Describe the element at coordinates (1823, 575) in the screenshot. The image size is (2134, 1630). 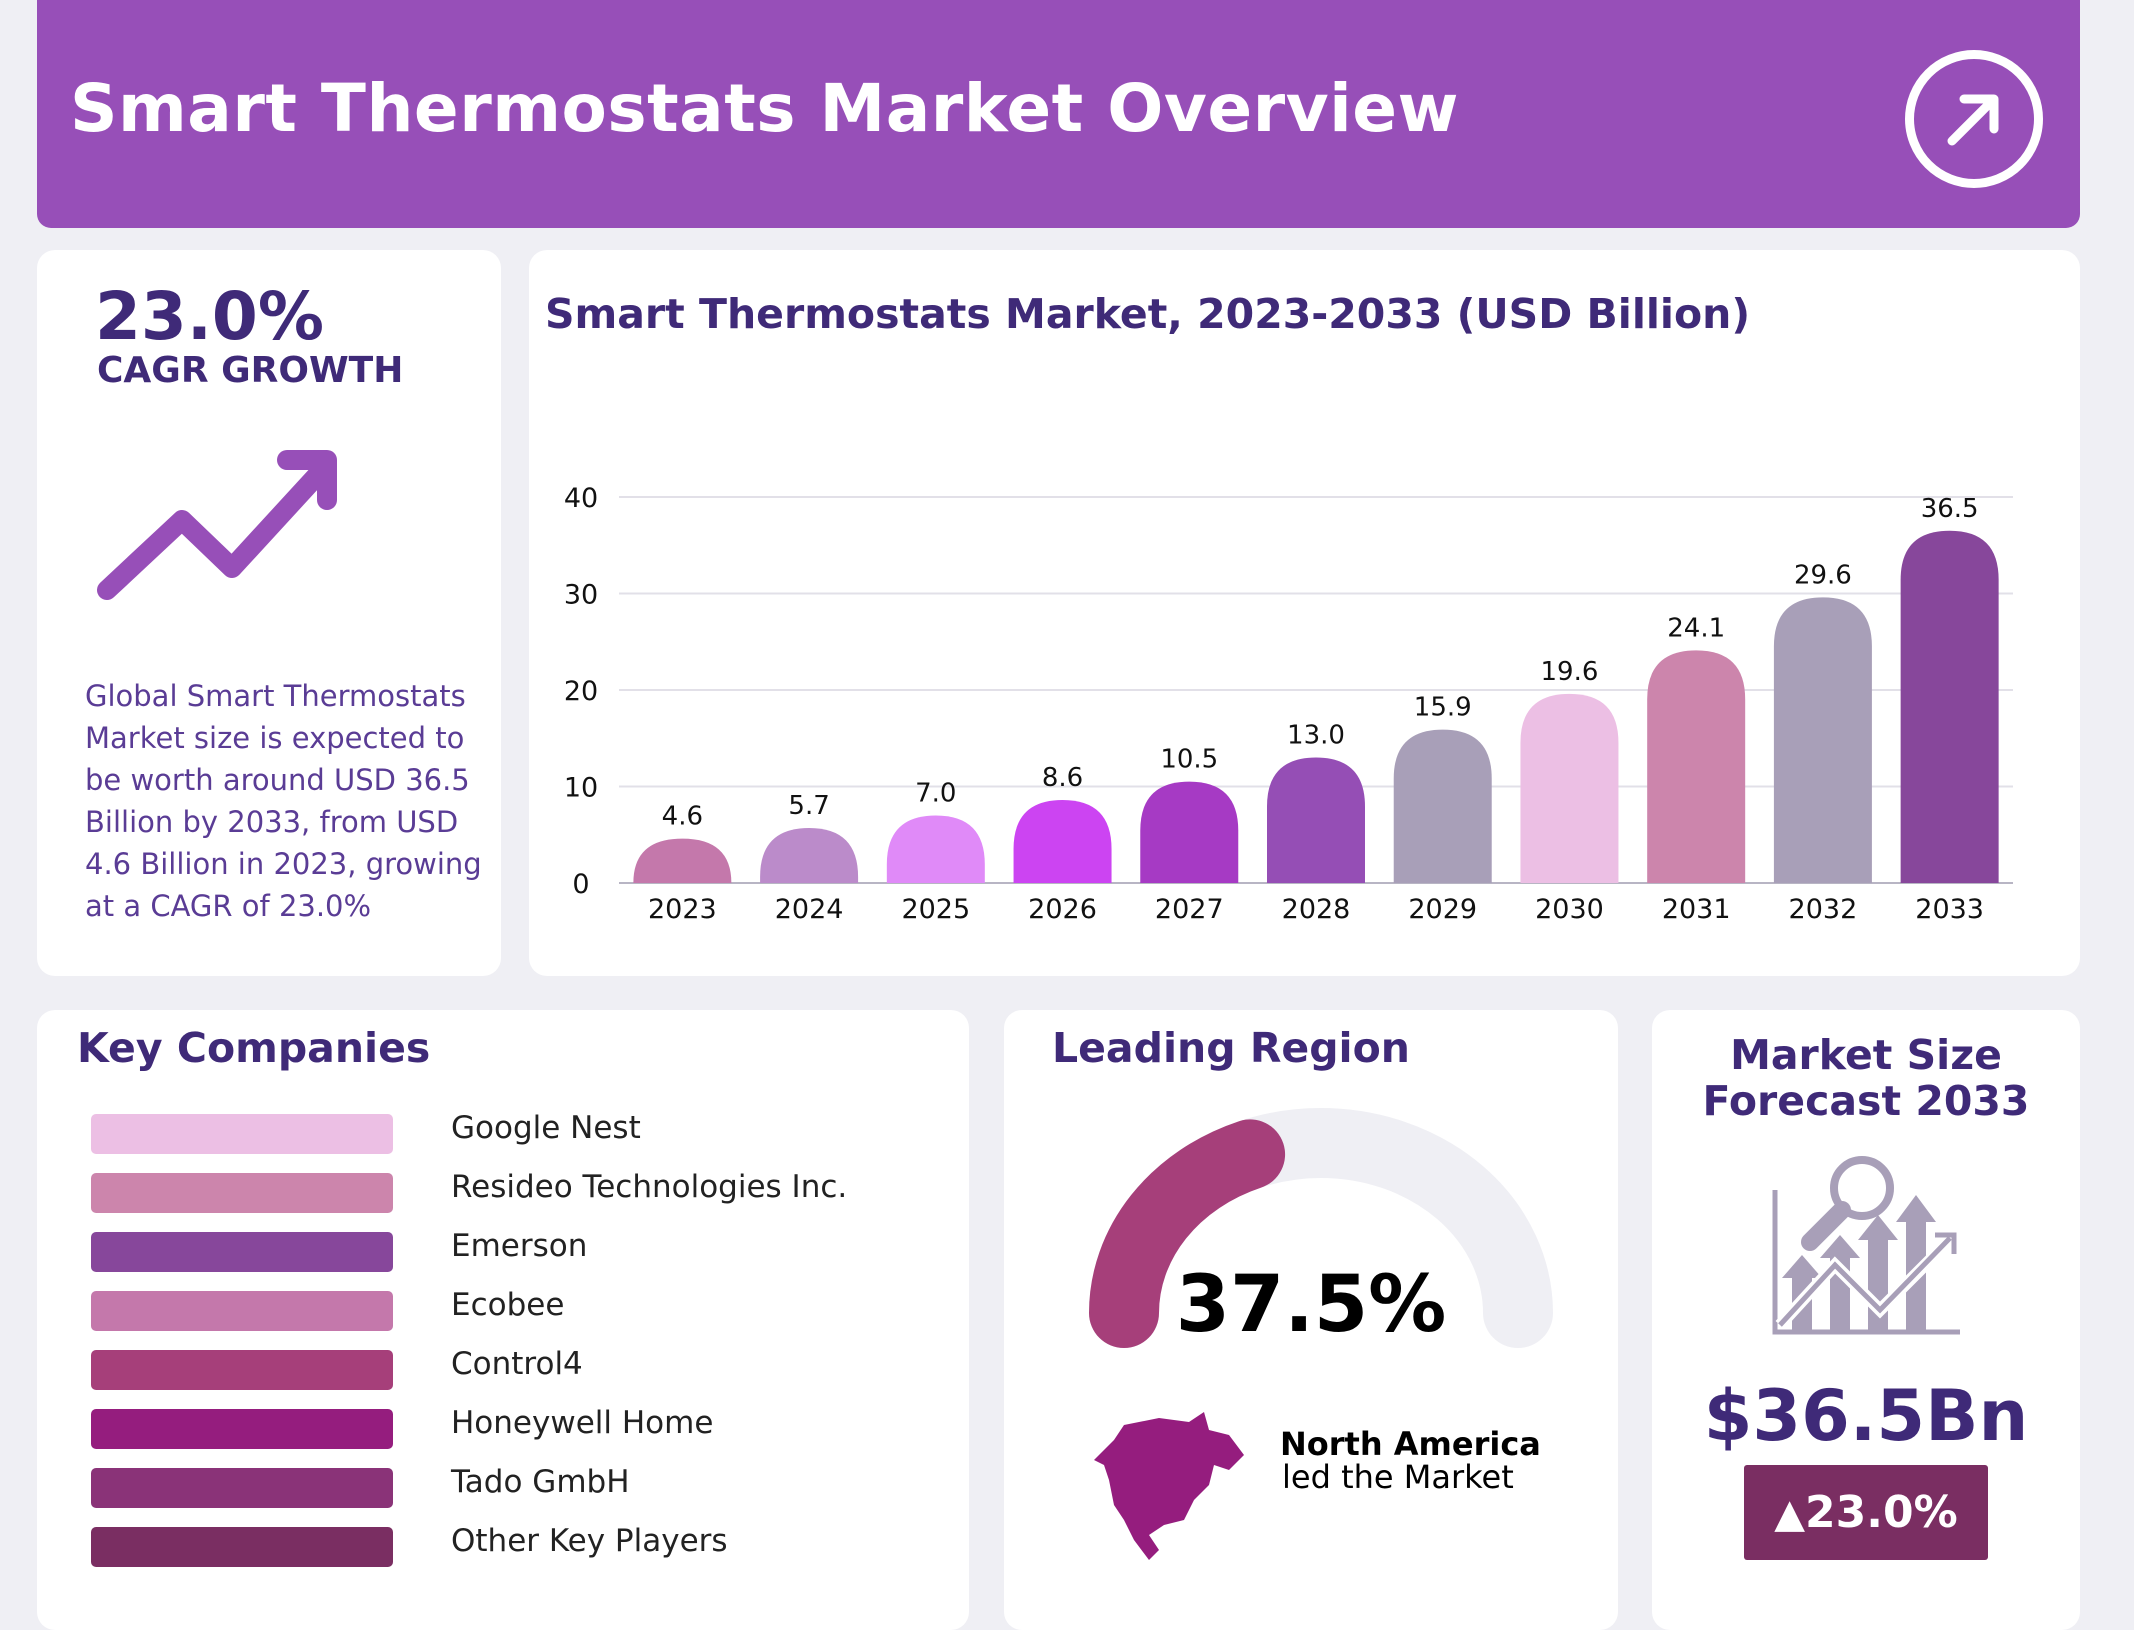
I see `bar-value-label: 29.6` at that location.